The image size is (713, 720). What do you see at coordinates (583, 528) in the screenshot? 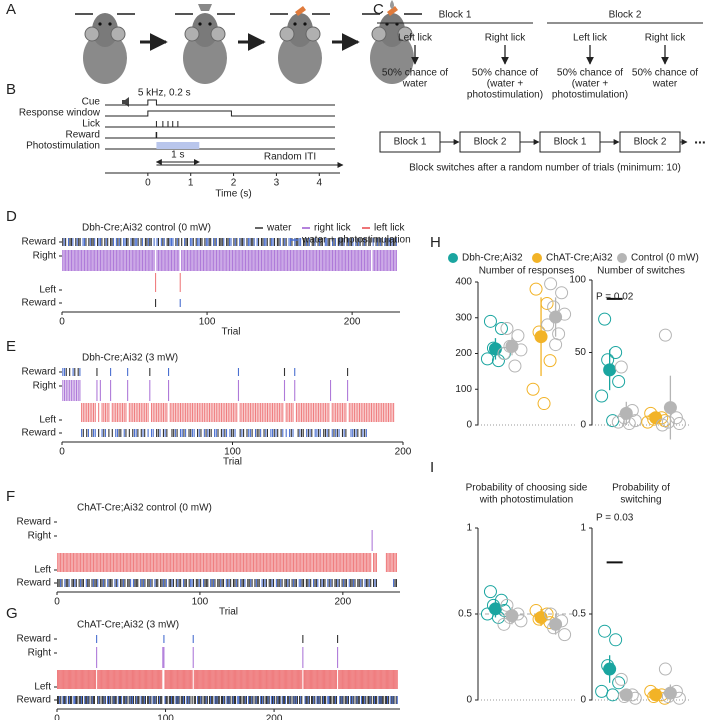
I see `tick-label: 1` at bounding box center [583, 528].